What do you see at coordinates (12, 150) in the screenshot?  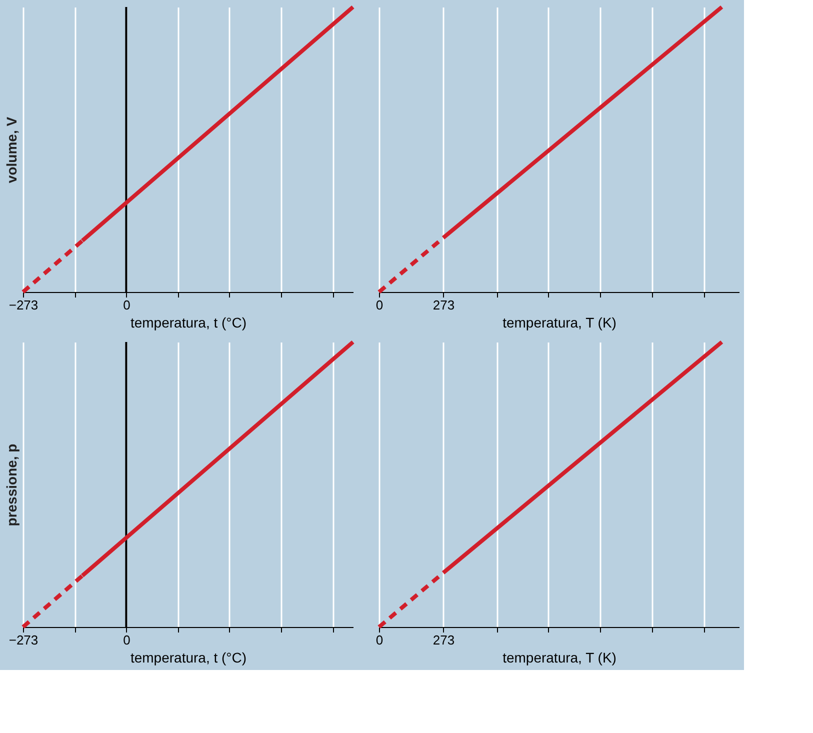 I see `y-axis-title: volume, V` at bounding box center [12, 150].